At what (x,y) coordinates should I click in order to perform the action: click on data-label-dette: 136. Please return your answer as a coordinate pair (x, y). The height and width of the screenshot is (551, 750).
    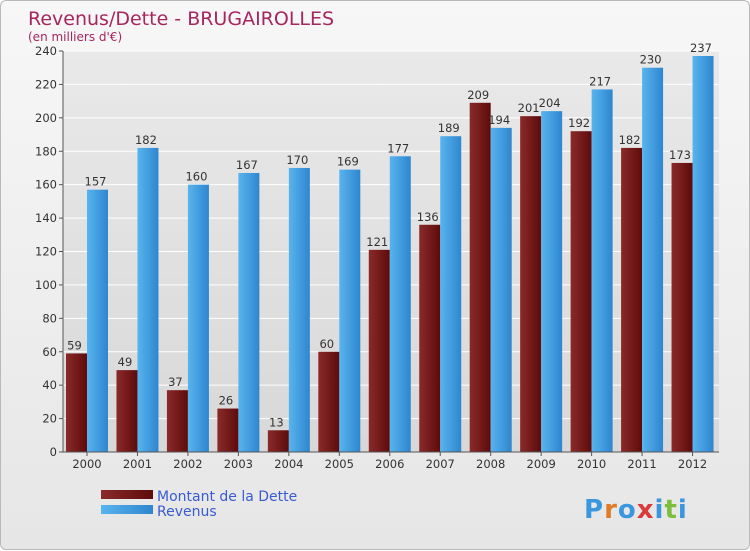
    Looking at the image, I should click on (428, 217).